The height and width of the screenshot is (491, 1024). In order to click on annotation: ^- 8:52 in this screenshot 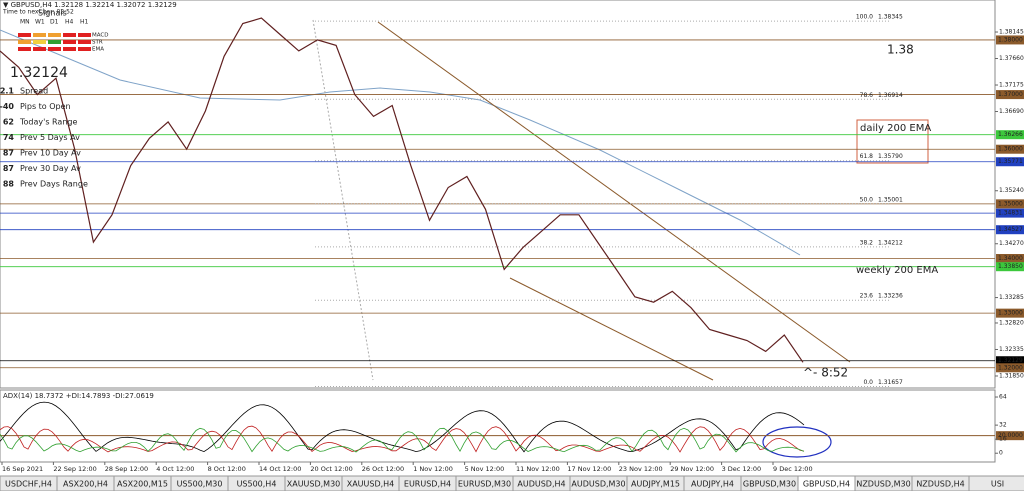, I will do `click(825, 373)`.